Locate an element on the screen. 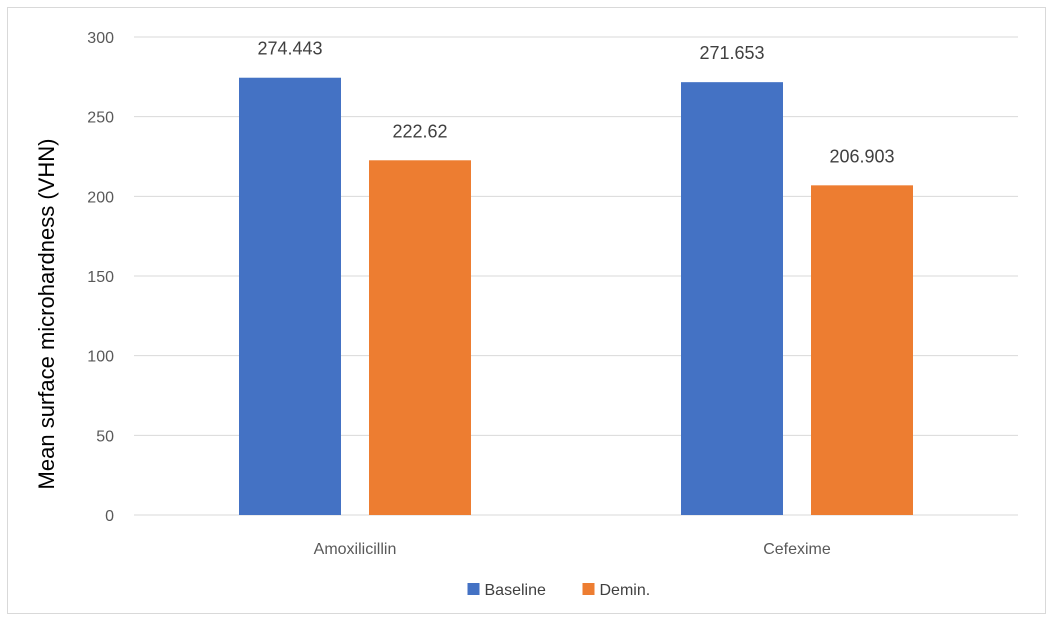 This screenshot has width=1053, height=621. y-tick-label: 0 is located at coordinates (109, 516).